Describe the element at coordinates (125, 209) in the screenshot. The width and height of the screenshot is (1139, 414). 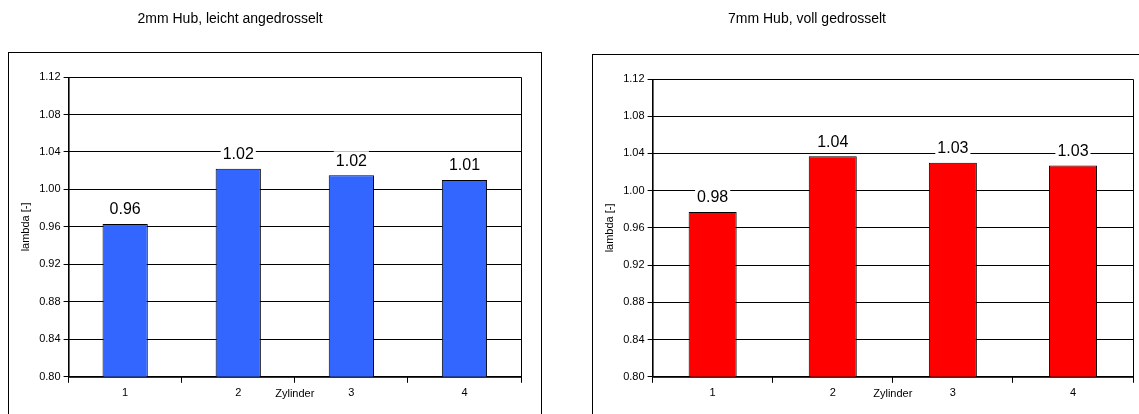
I see `data-label: 0.96` at that location.